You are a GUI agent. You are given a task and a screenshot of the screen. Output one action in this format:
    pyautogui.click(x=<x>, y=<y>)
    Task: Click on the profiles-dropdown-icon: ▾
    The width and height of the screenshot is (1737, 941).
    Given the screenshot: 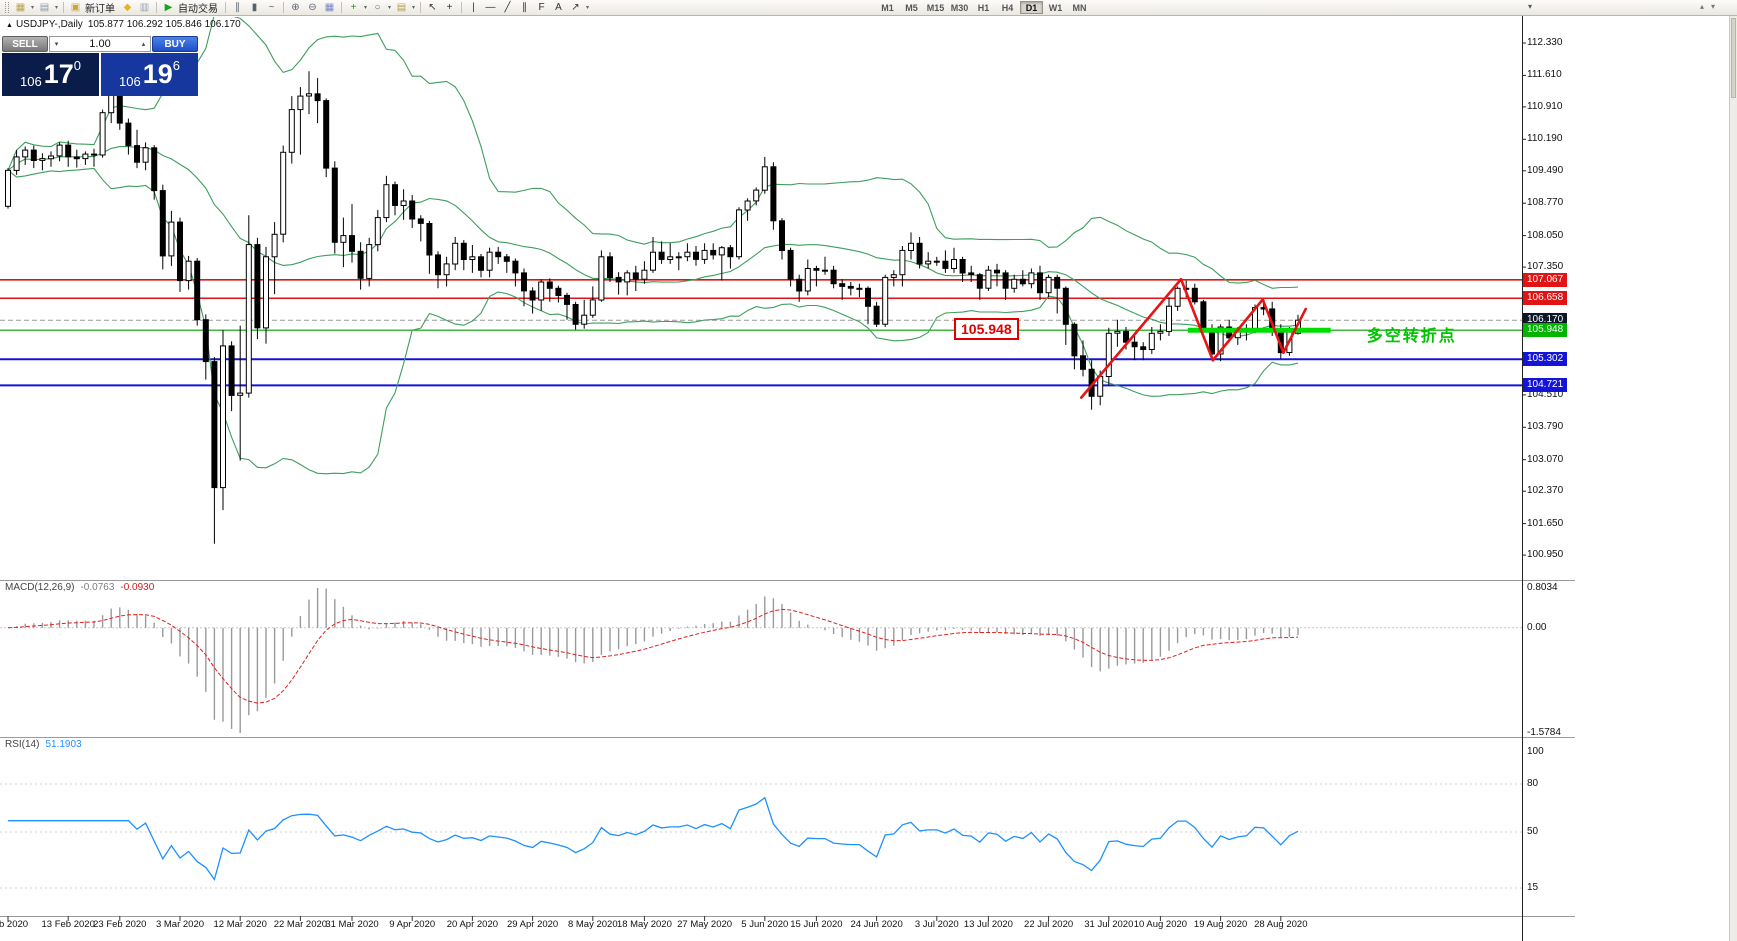 What is the action you would take?
    pyautogui.click(x=56, y=8)
    